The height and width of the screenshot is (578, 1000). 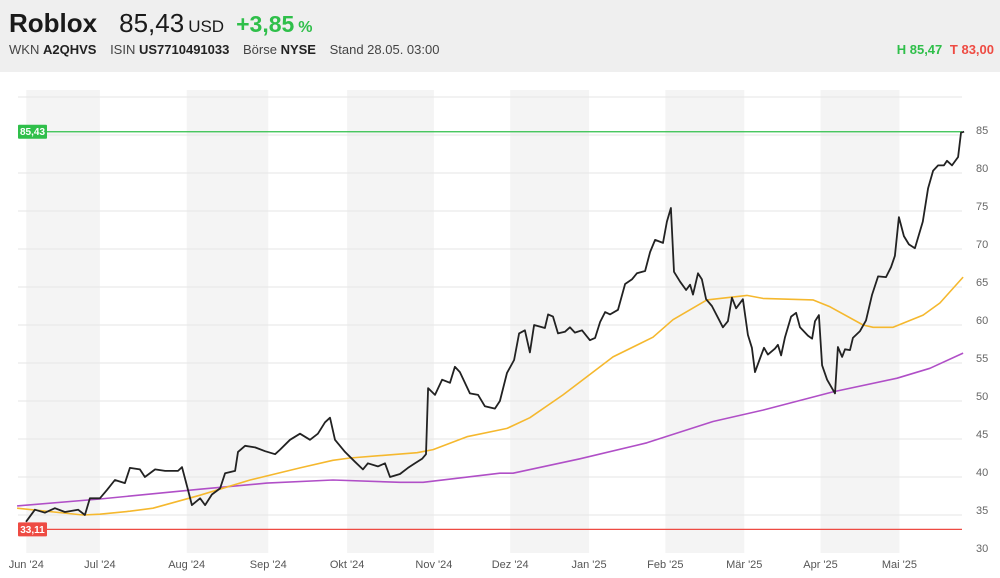 What do you see at coordinates (899, 565) in the screenshot?
I see `x-tick-label: Mai '25` at bounding box center [899, 565].